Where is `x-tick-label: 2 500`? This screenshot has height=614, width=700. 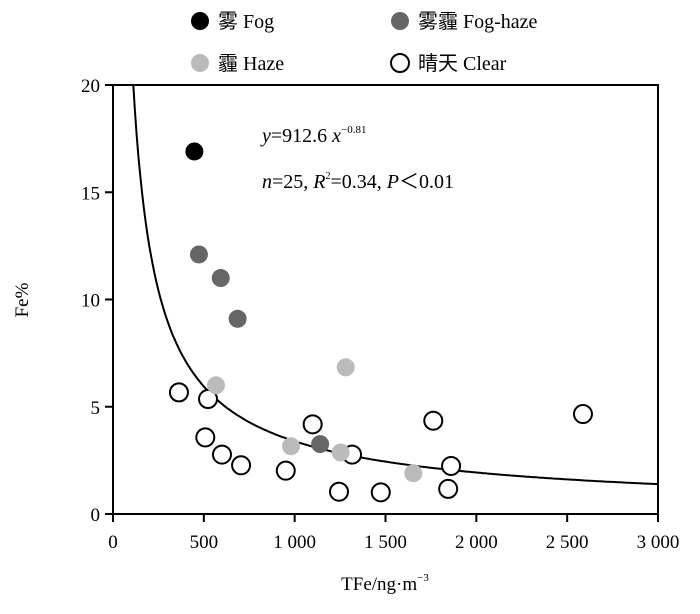 x-tick-label: 2 500 is located at coordinates (567, 542).